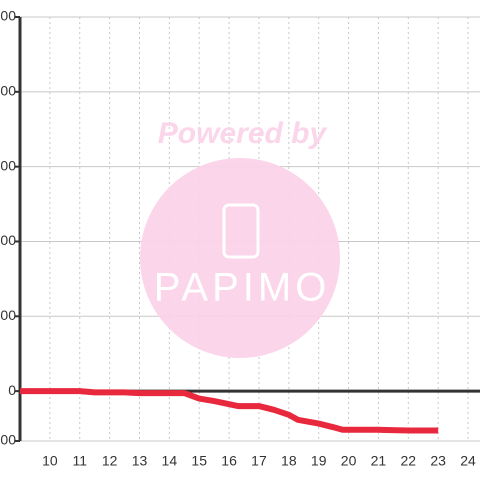  What do you see at coordinates (319, 461) in the screenshot?
I see `x-tick-label: 19` at bounding box center [319, 461].